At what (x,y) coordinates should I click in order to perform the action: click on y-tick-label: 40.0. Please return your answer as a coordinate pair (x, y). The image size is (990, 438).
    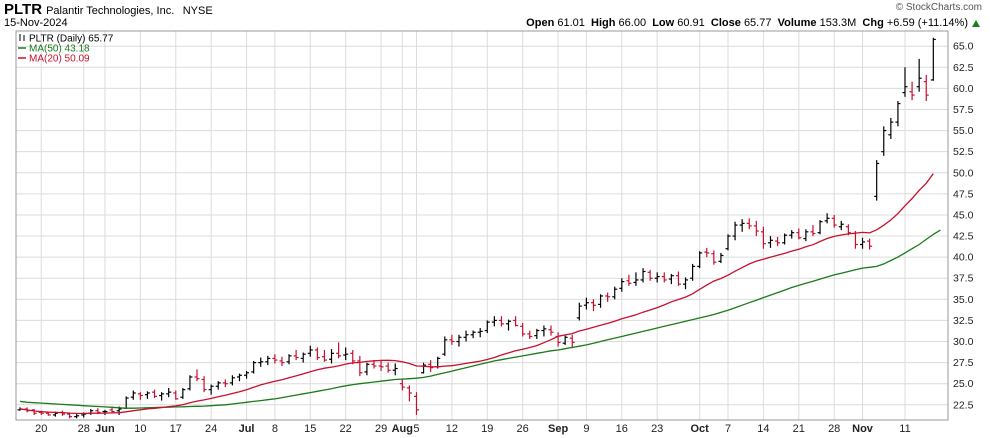
    Looking at the image, I should click on (963, 258).